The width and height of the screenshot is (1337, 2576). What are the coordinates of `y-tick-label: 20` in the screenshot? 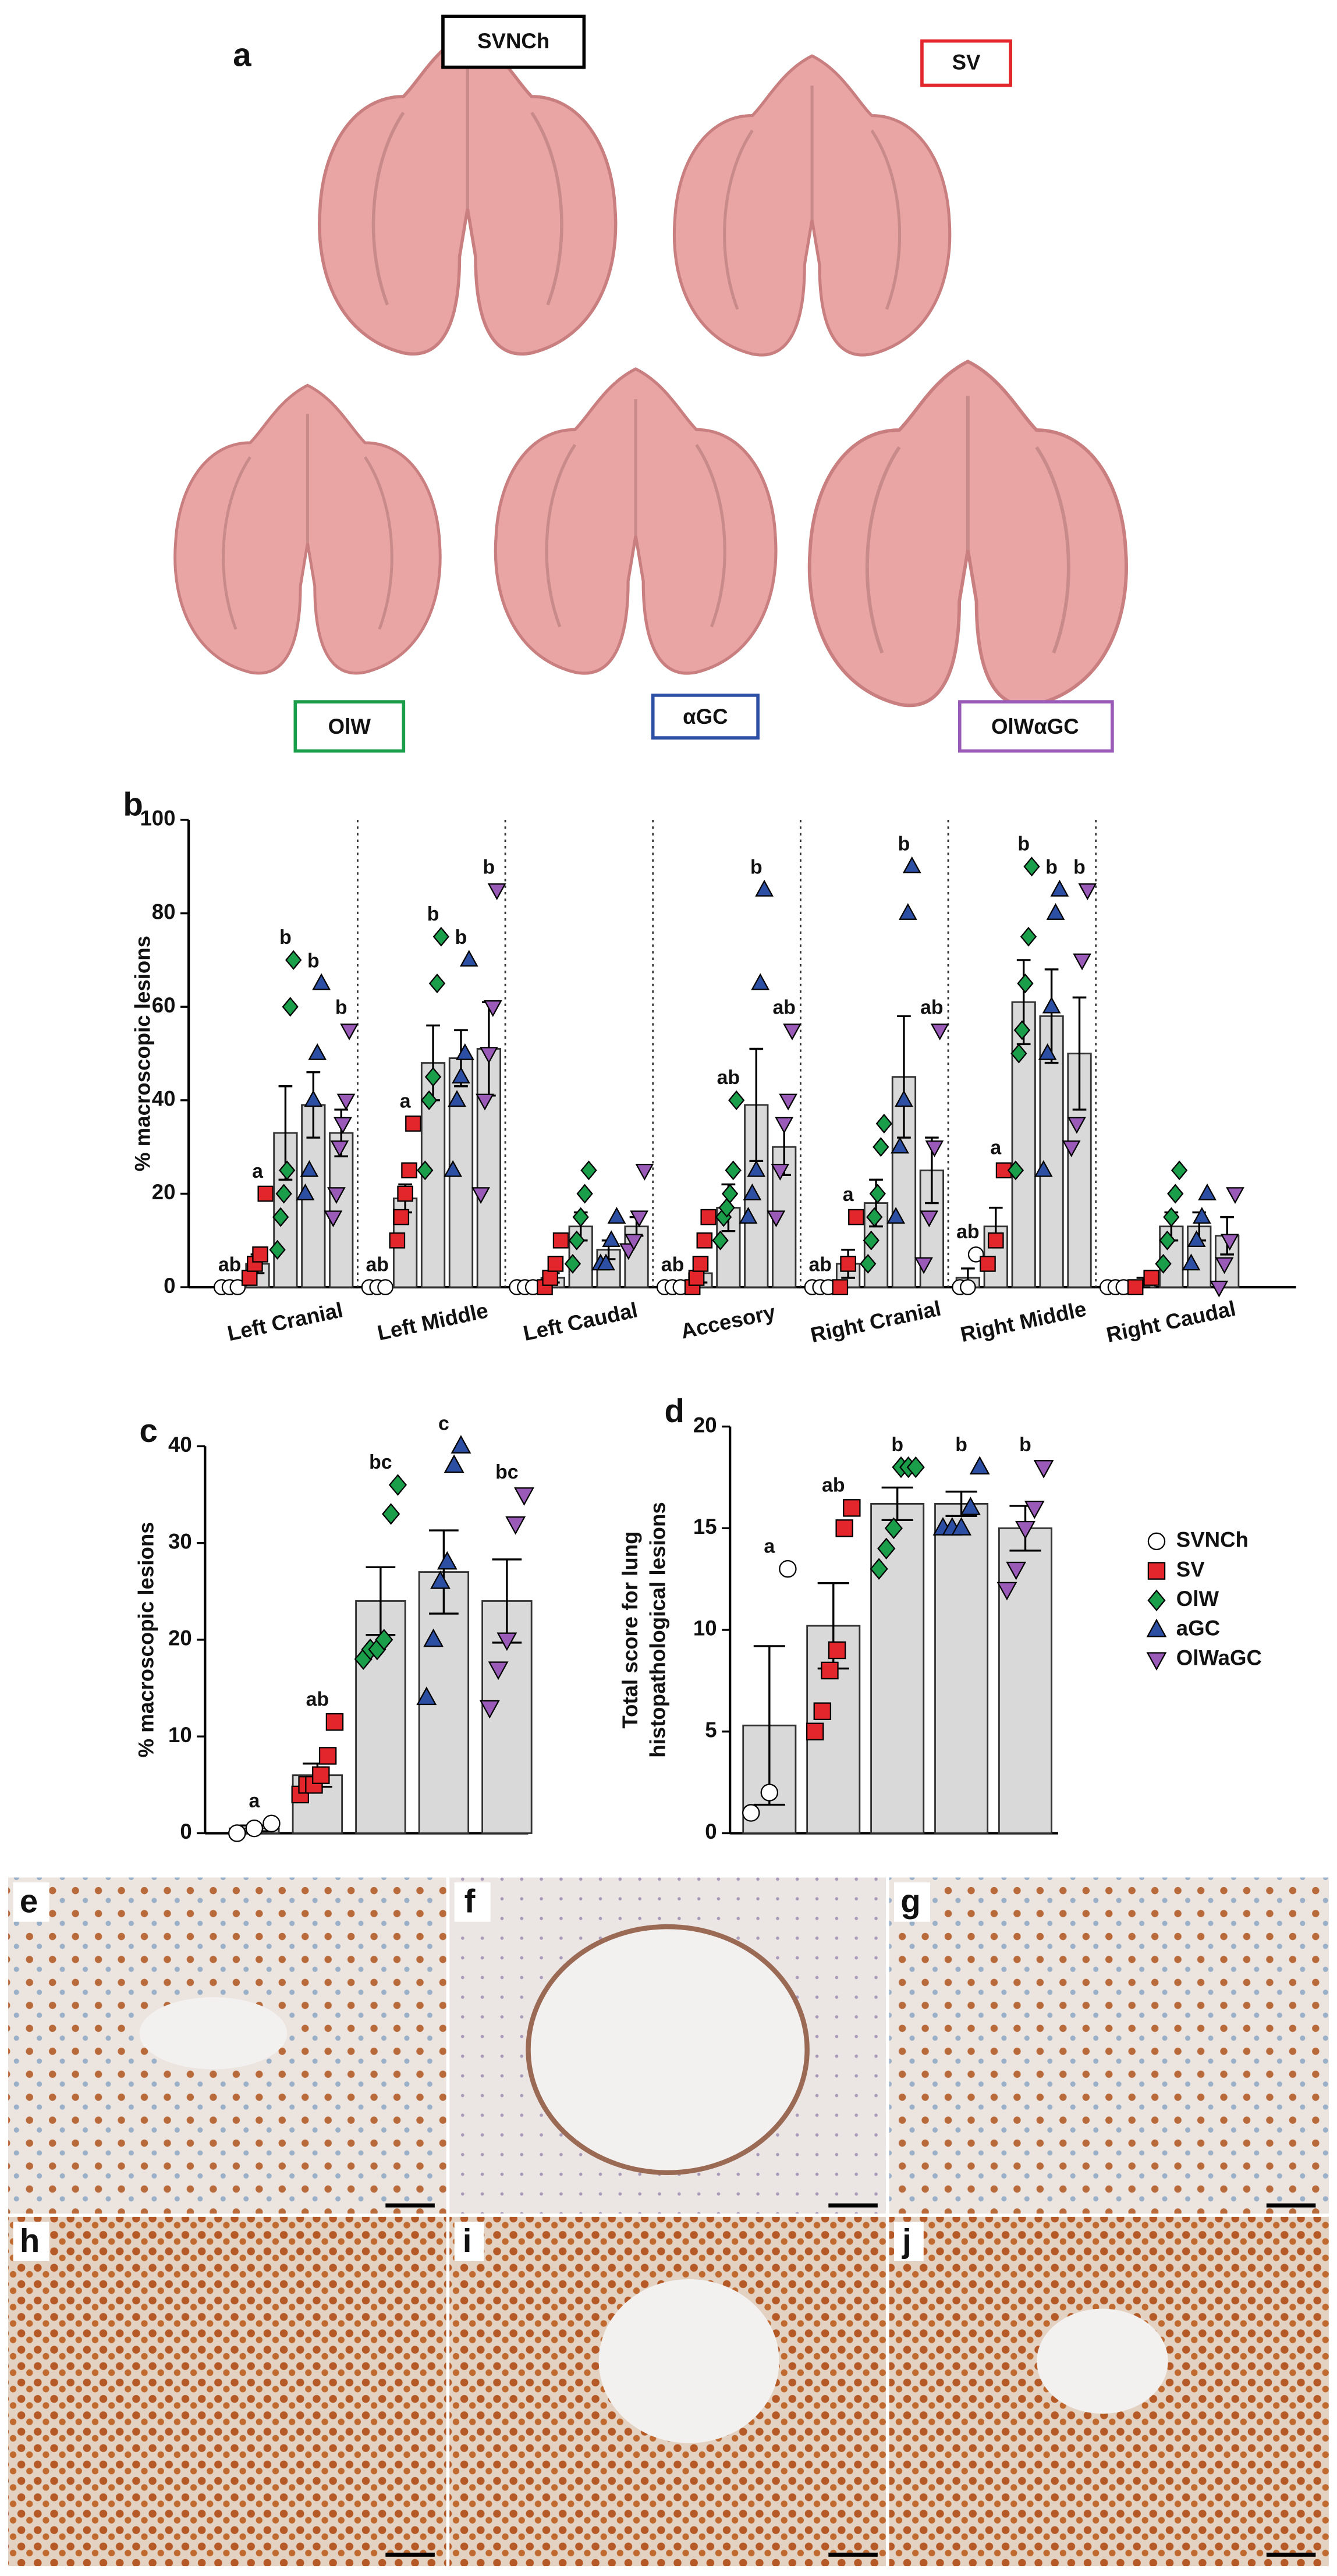 It's located at (180, 1638).